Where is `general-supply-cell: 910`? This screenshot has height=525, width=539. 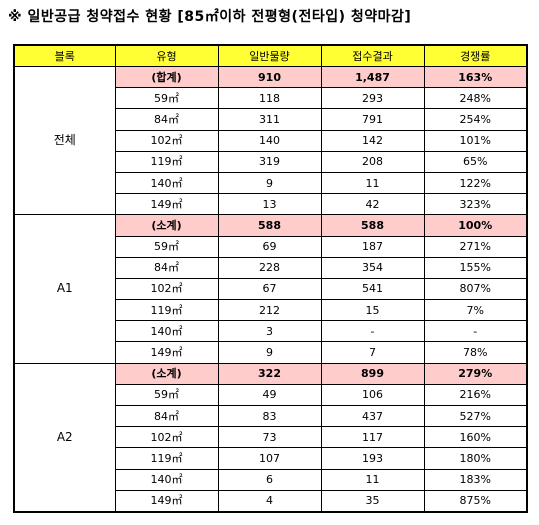
general-supply-cell: 910 is located at coordinates (269, 77).